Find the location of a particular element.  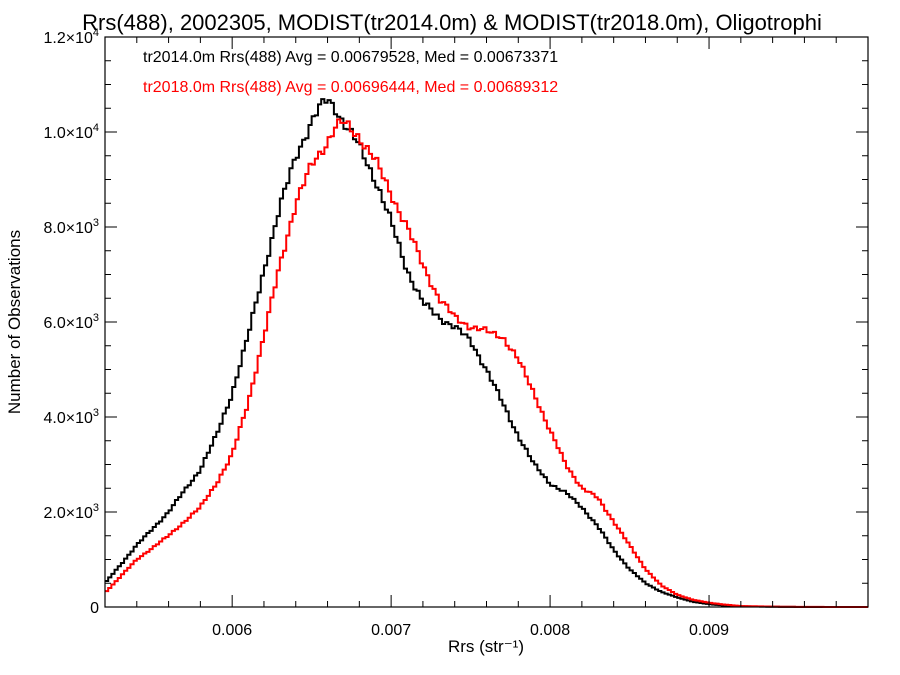

x-tick-label: 0.007 is located at coordinates (391, 630).